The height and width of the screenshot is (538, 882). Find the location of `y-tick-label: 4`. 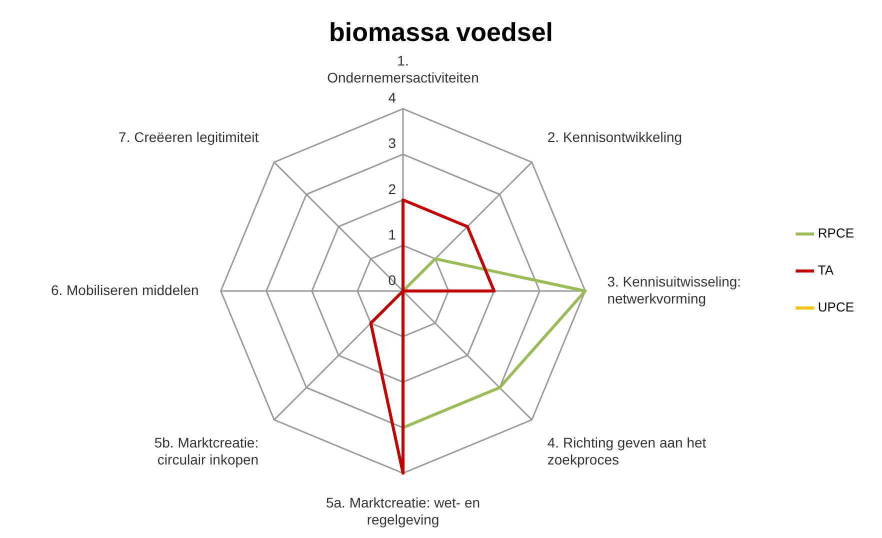

y-tick-label: 4 is located at coordinates (392, 98).